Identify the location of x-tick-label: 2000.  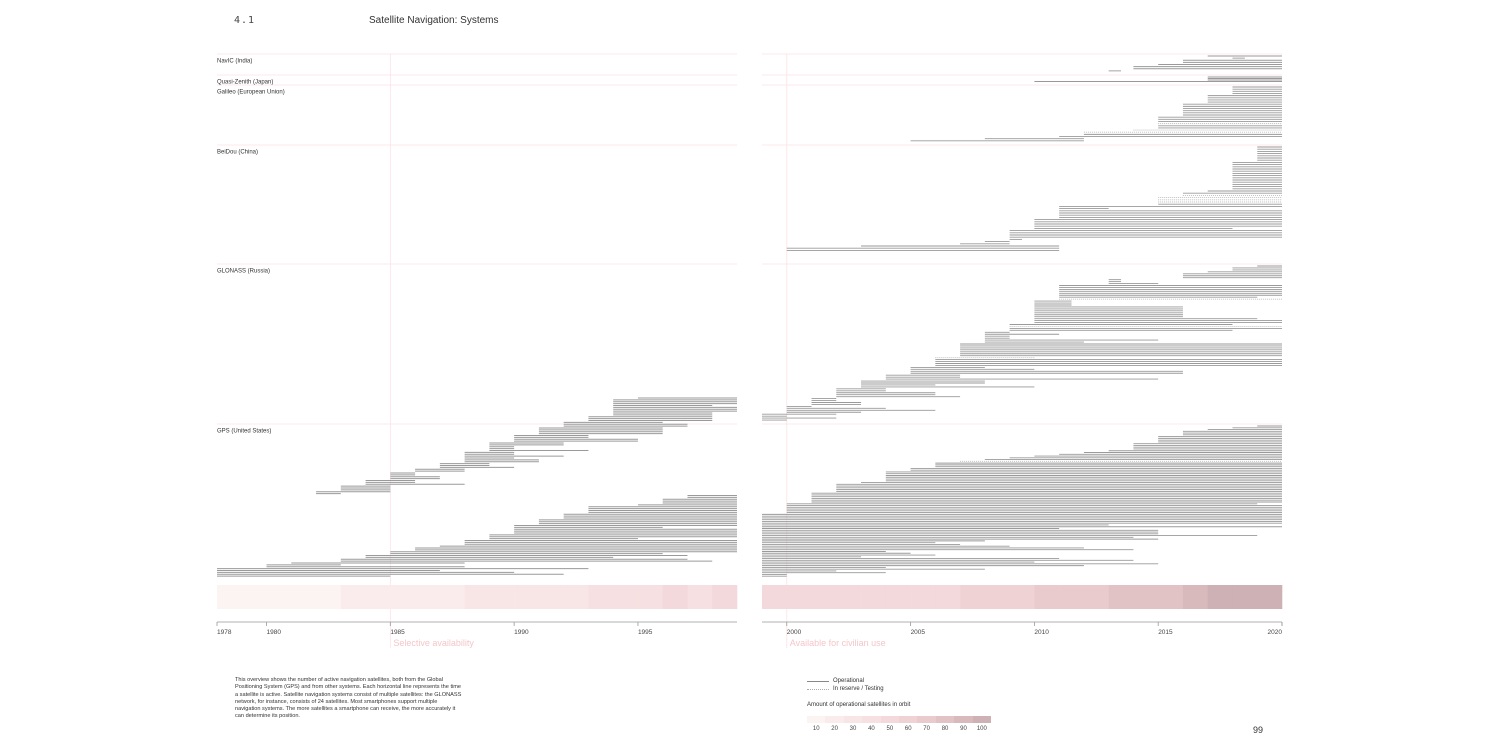
(794, 632).